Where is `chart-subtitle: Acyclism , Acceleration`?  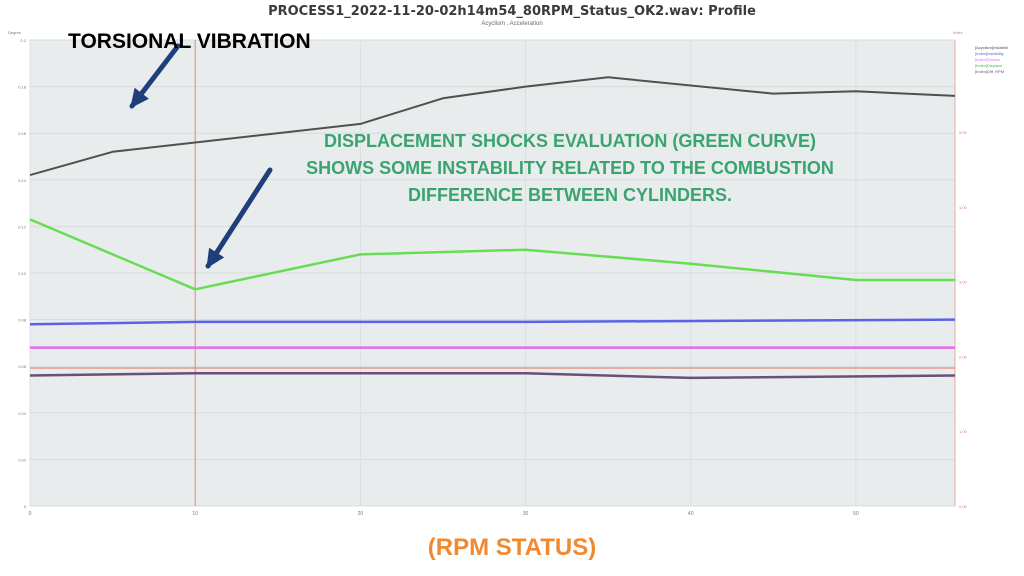 chart-subtitle: Acyclism , Acceleration is located at coordinates (512, 24).